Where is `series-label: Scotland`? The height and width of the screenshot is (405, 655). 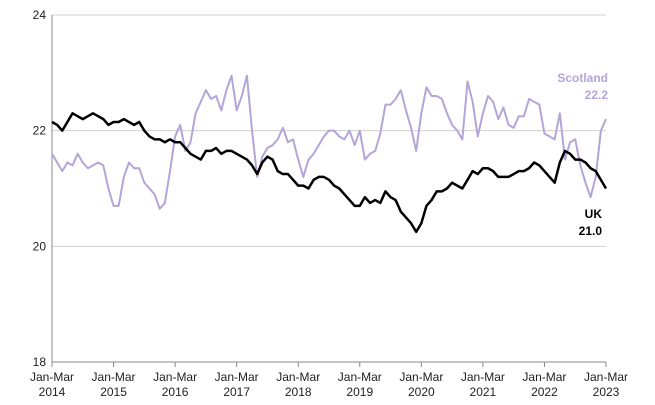
series-label: Scotland is located at coordinates (582, 78).